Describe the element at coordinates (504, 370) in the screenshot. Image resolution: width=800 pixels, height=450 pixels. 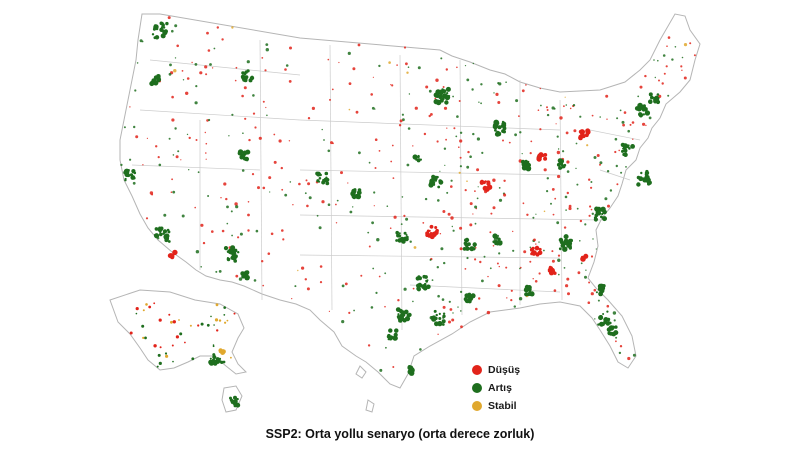
I see `legend-label: Düşüş` at that location.